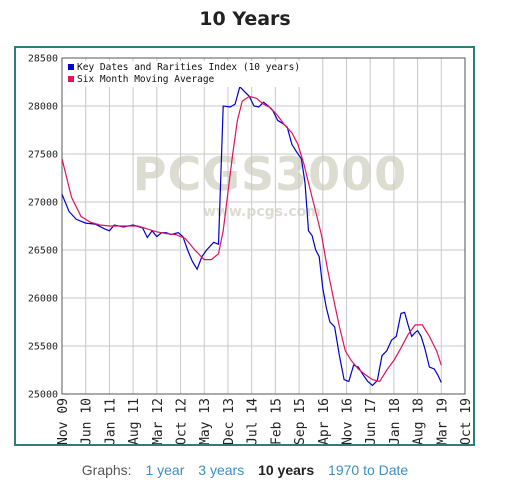  Describe the element at coordinates (182, 421) in the screenshot. I see `x-tick-label: Oct 12` at that location.